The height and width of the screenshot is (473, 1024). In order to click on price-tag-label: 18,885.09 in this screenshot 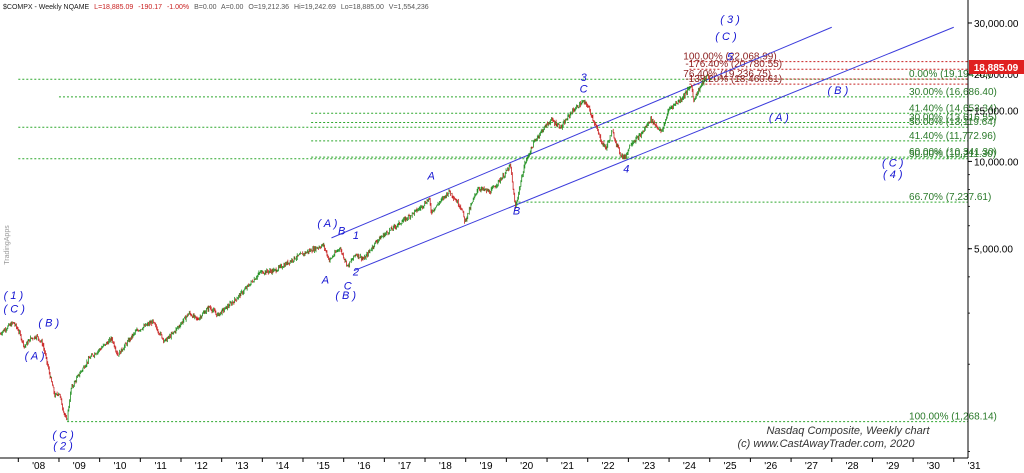, I will do `click(996, 68)`.